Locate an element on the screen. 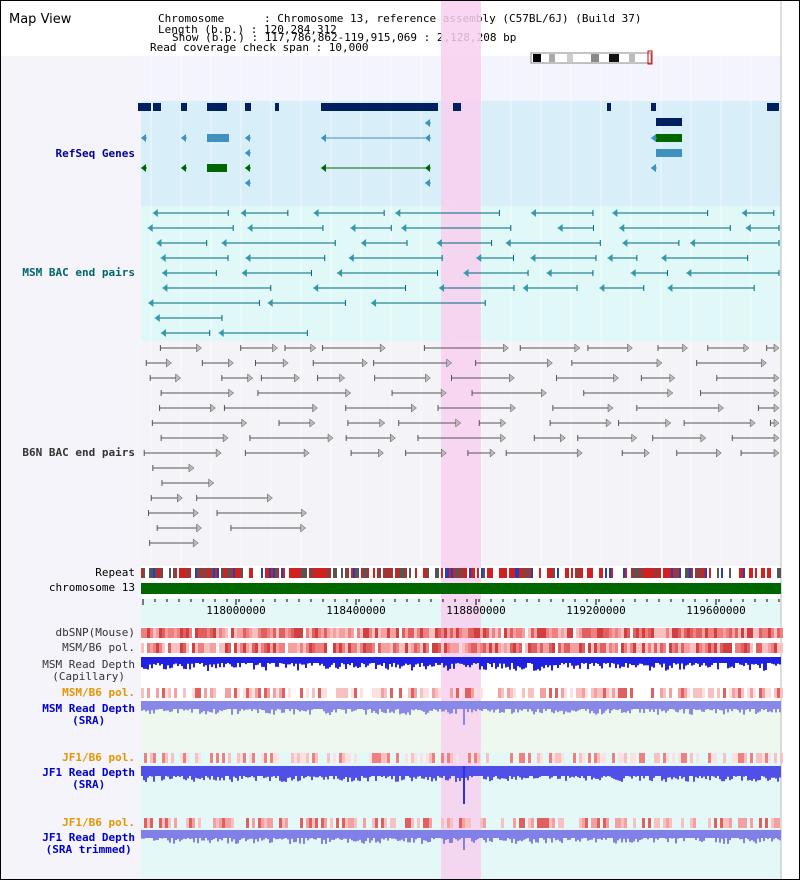 This screenshot has width=800, height=880. axis-tick-label: 118400000 is located at coordinates (356, 610).